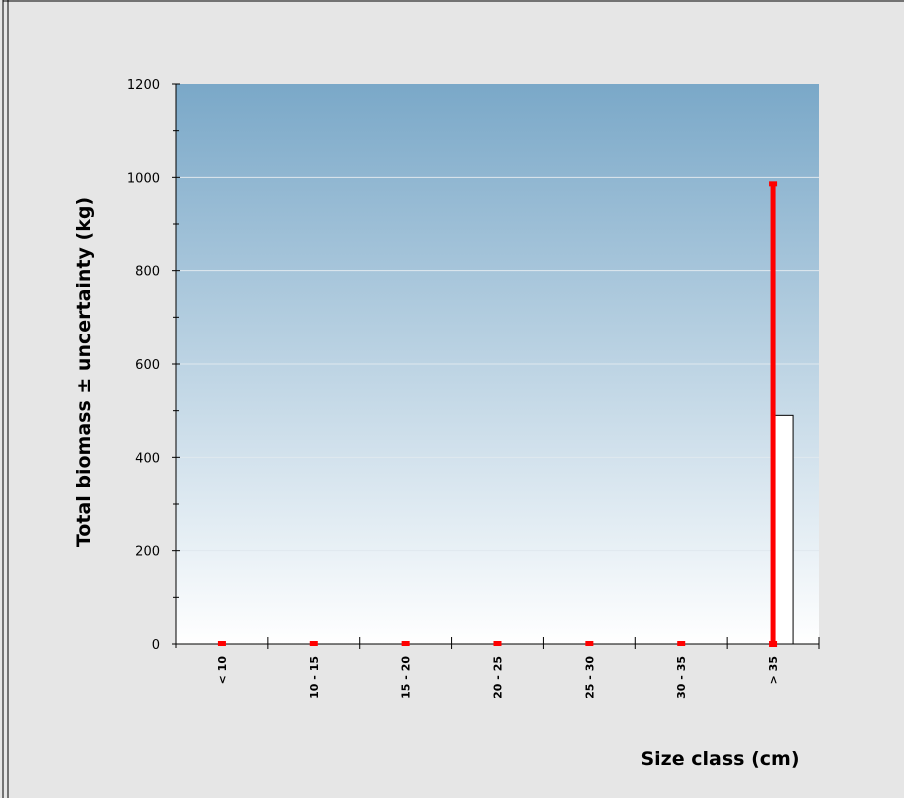 Image resolution: width=904 pixels, height=798 pixels. Describe the element at coordinates (84, 372) in the screenshot. I see `y-axis-title: Total biomass ± uncertainty (kg)` at that location.